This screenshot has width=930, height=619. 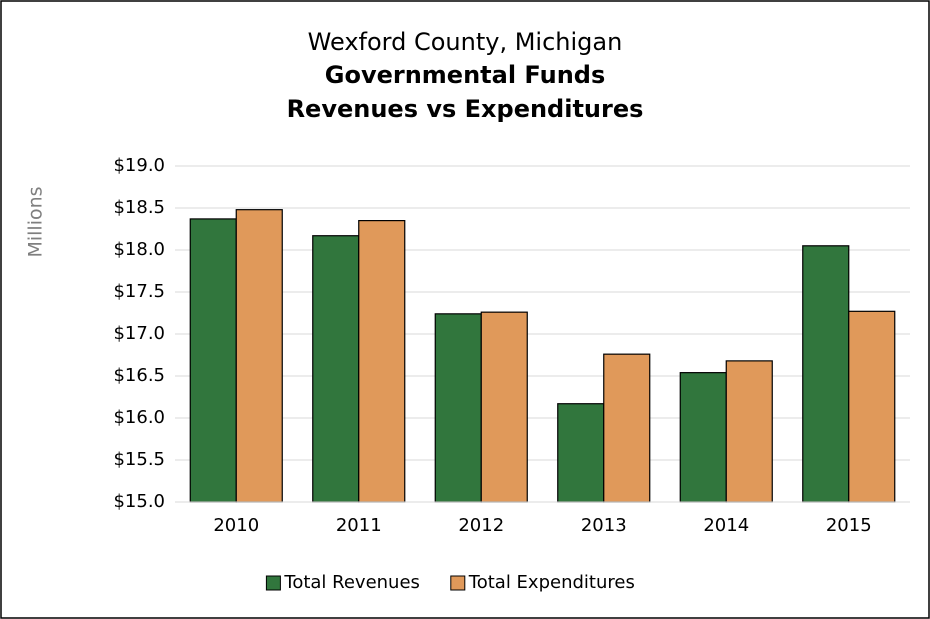 I want to click on y-tick-label: $17.5, so click(x=139, y=291).